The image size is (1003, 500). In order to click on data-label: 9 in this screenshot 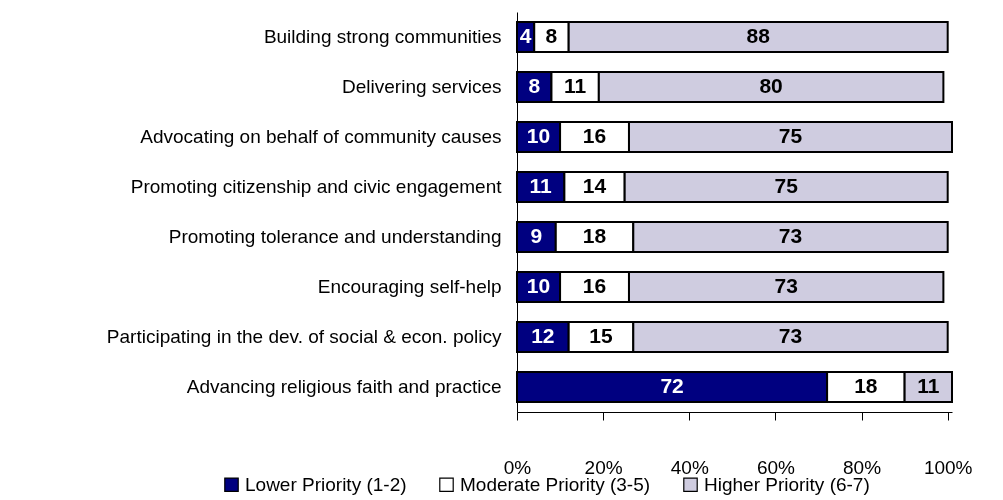, I will do `click(536, 235)`.